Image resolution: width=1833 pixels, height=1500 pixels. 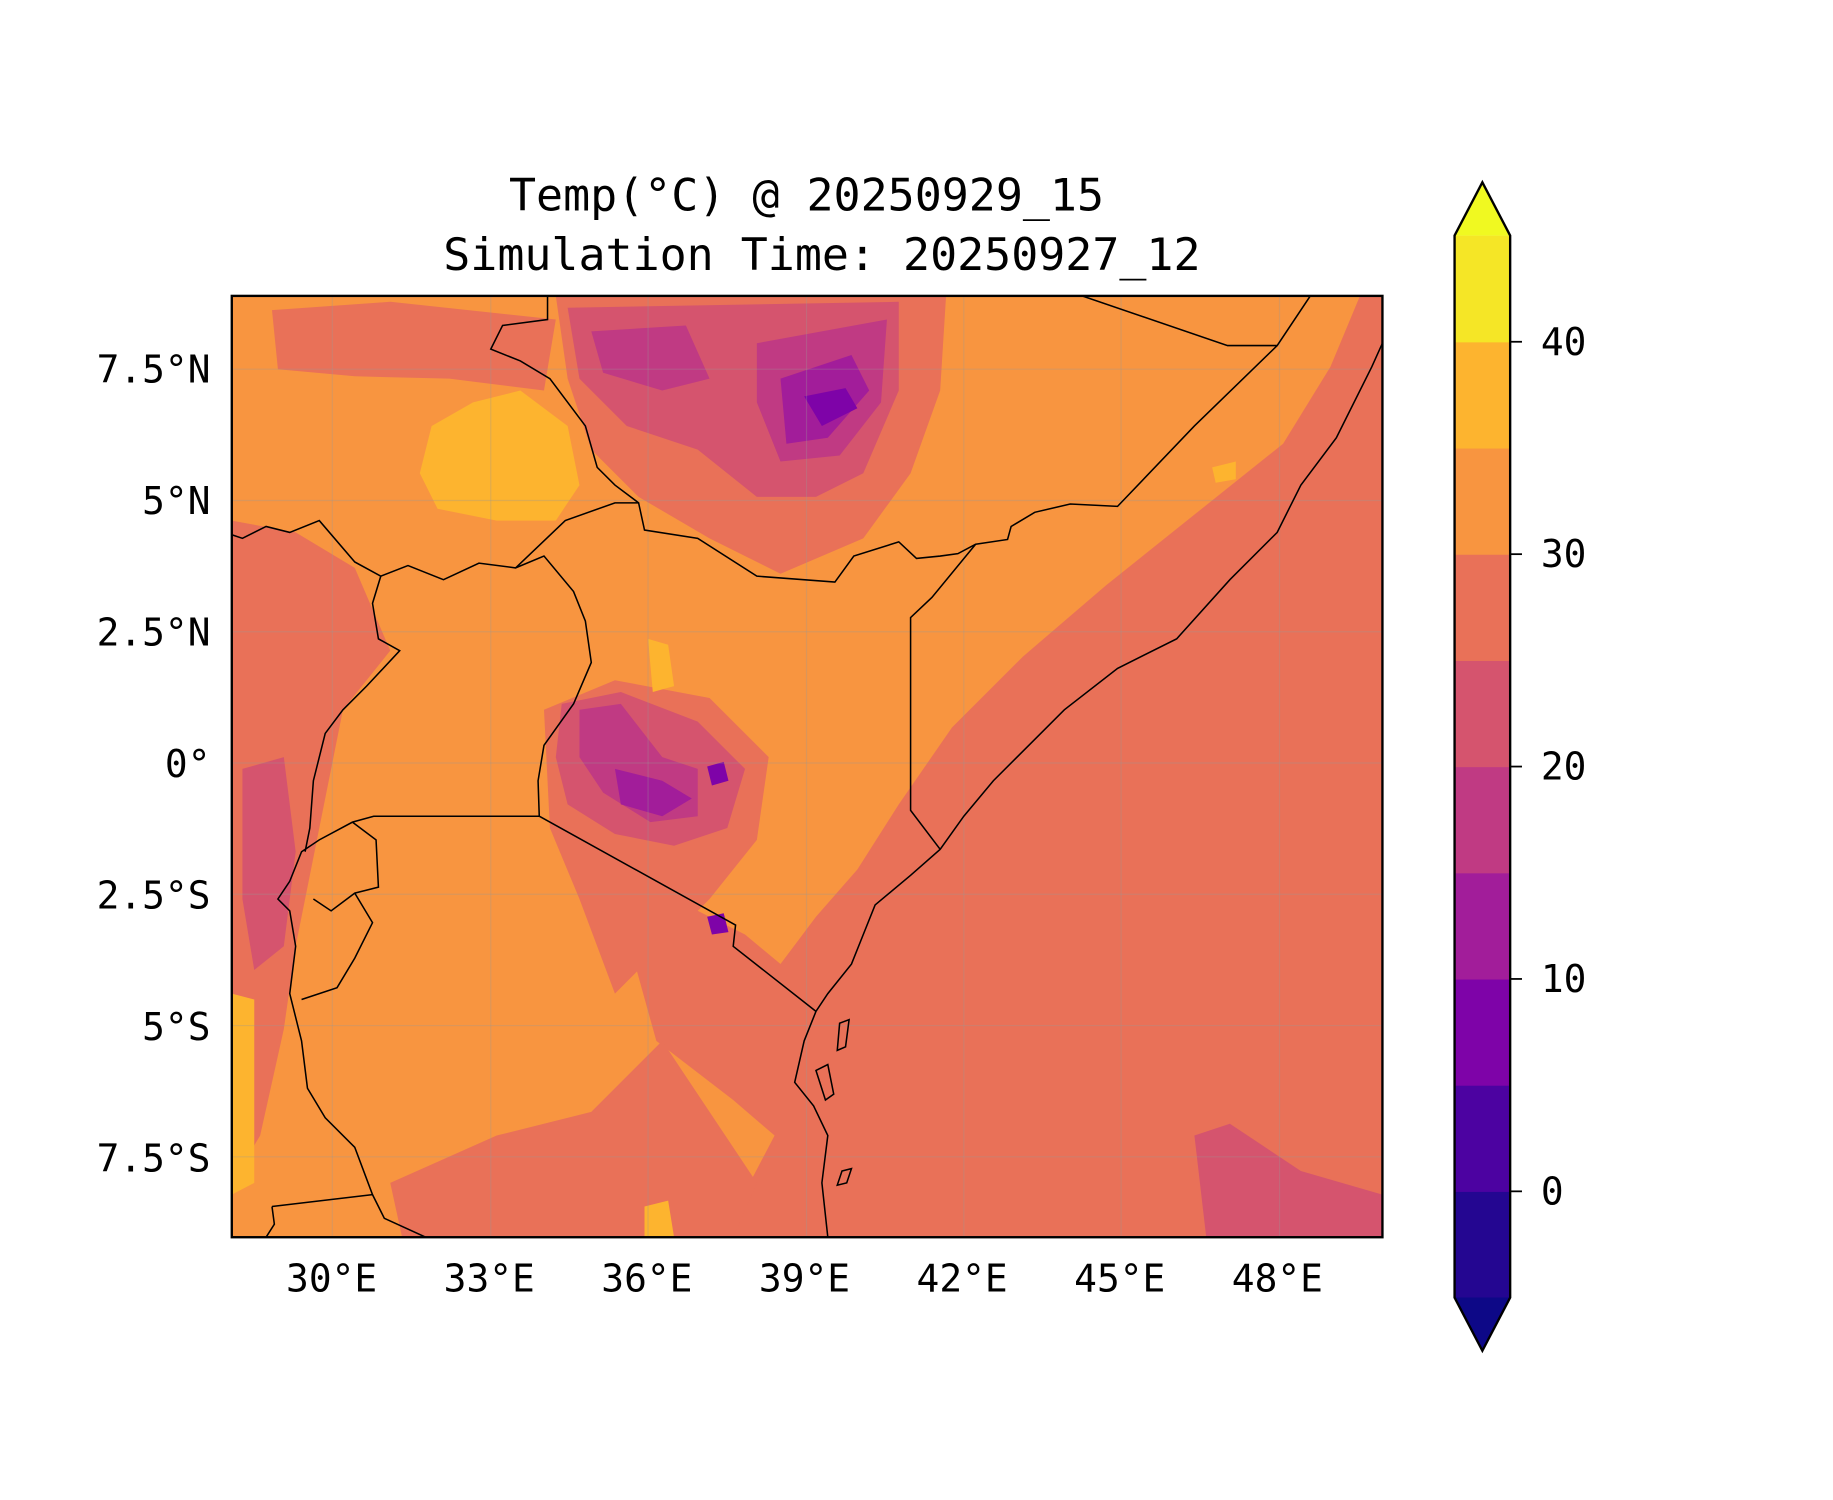 I want to click on border-sudan-ethiopia, so click(x=564, y=399).